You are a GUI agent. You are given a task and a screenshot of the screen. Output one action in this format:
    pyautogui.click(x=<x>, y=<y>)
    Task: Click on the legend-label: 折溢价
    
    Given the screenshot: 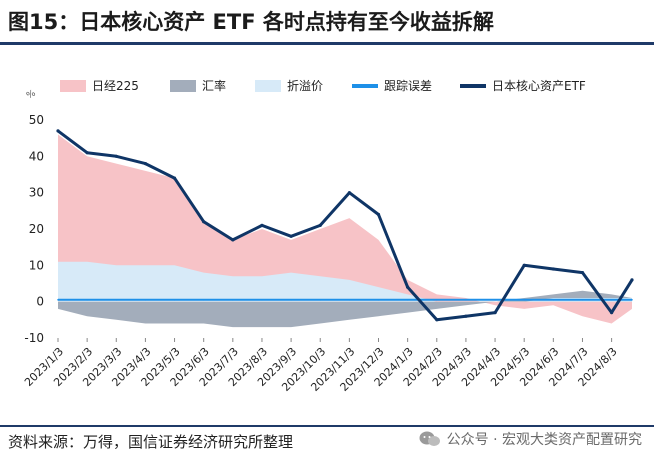 What is the action you would take?
    pyautogui.click(x=305, y=85)
    